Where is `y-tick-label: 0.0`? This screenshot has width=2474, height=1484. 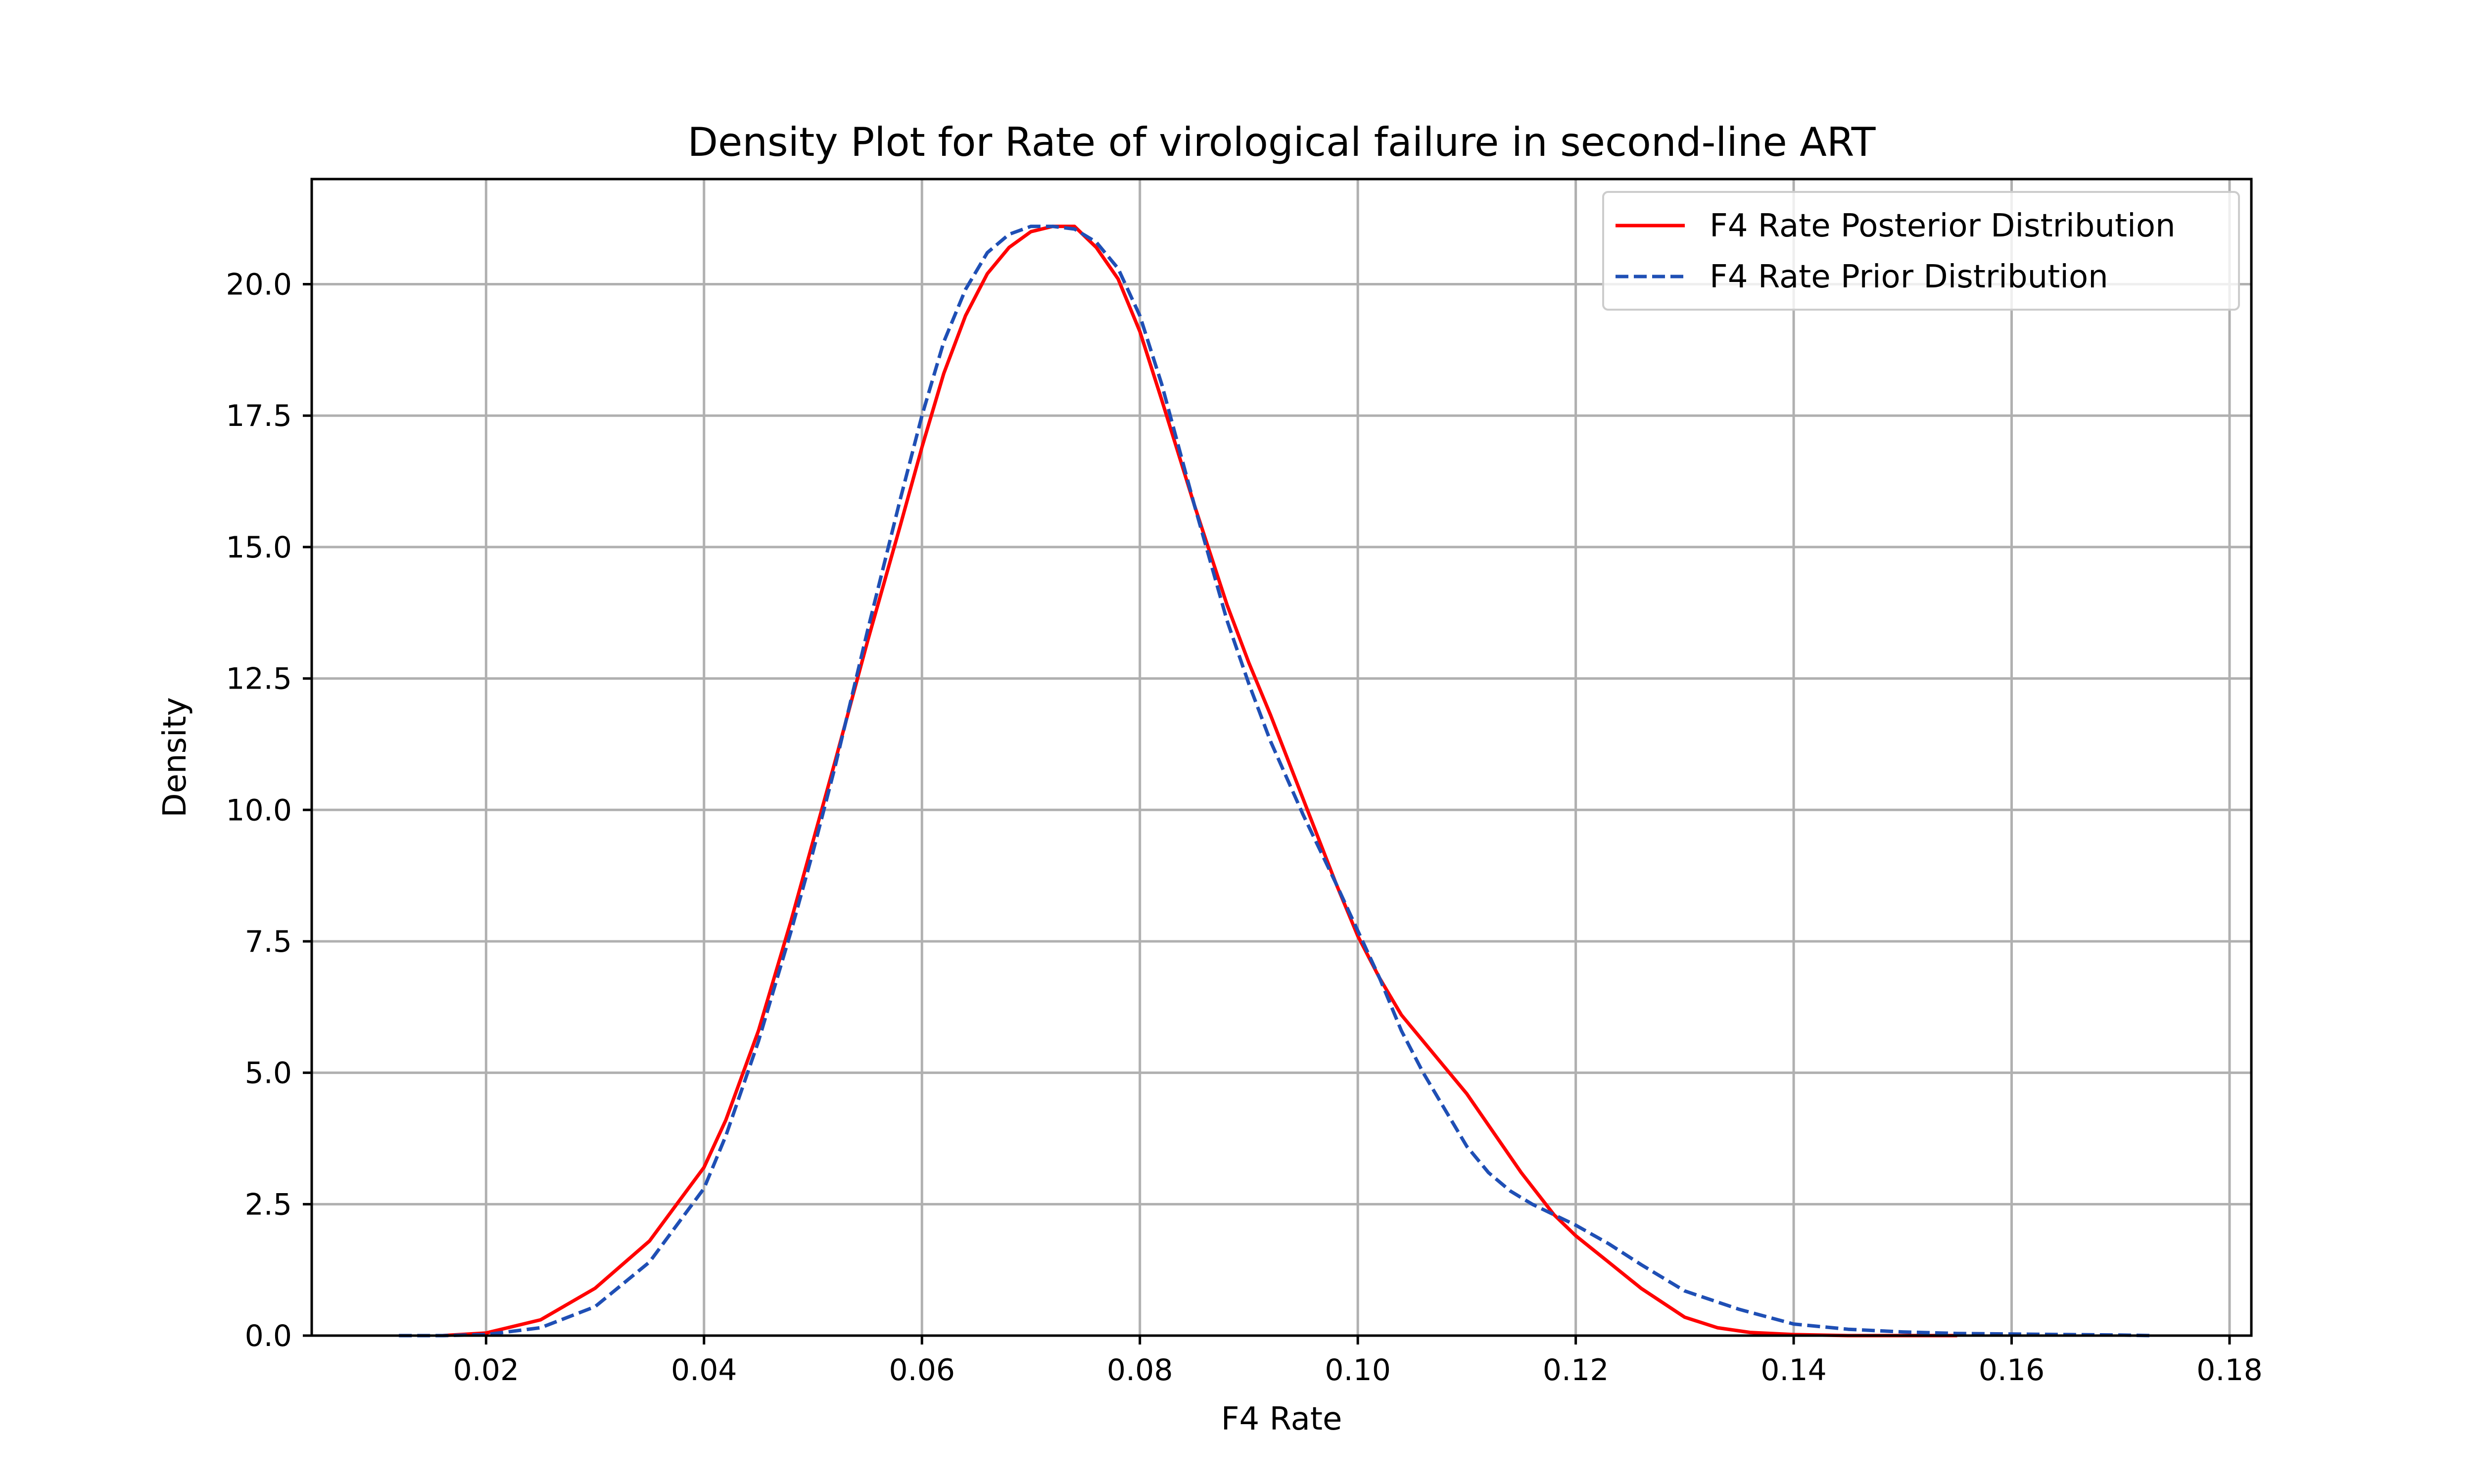
y-tick-label: 0.0 is located at coordinates (269, 1336).